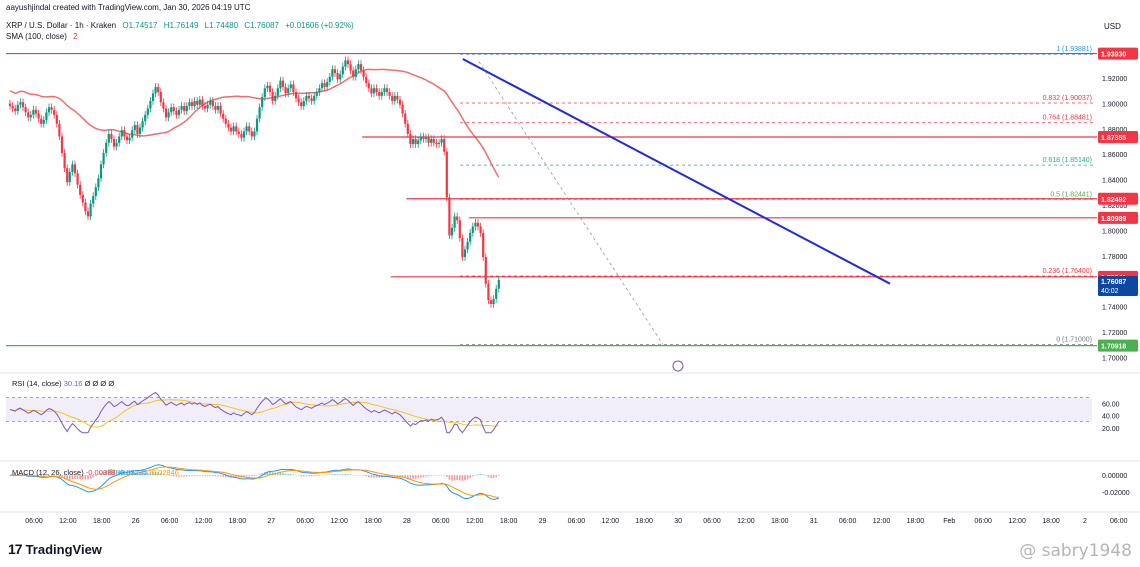  I want to click on tradingview-brand: 17 TradingView, so click(55, 549).